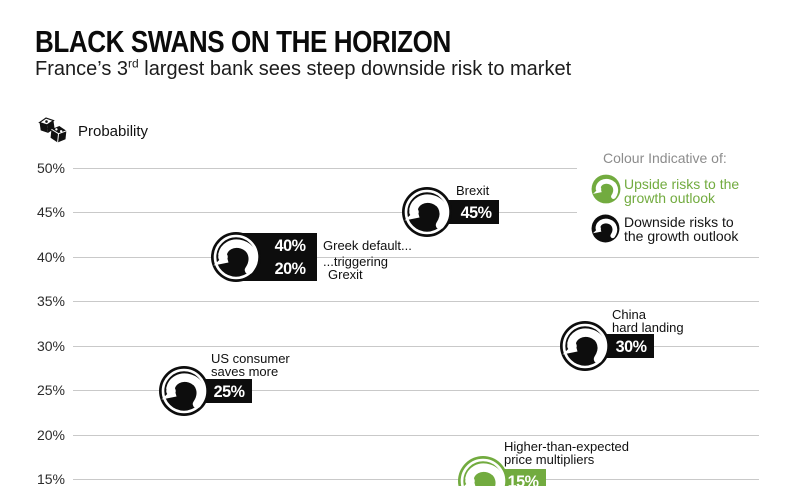 The image size is (796, 486). I want to click on legend-upside-line1: Upside risks to the, so click(682, 184).